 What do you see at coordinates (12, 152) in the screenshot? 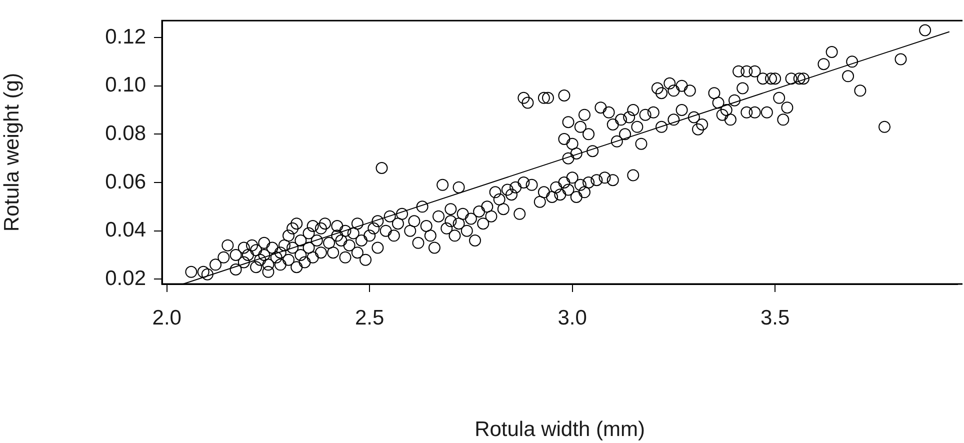
I see `y-axis-title: Rotula weight (g)` at bounding box center [12, 152].